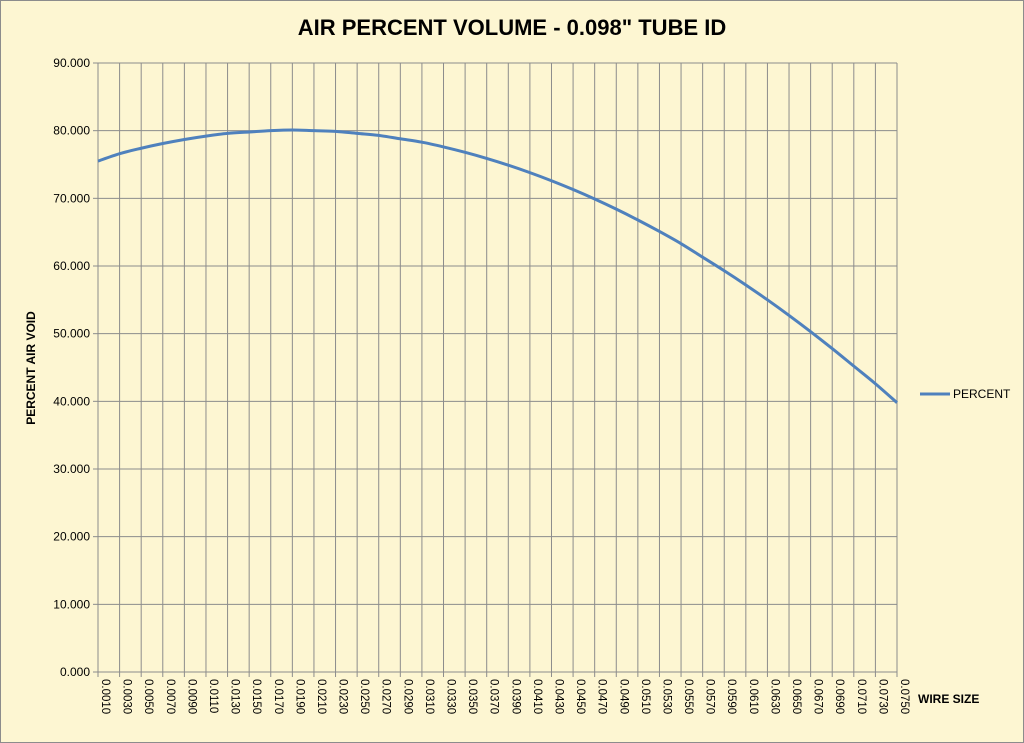 The width and height of the screenshot is (1024, 743). Describe the element at coordinates (407, 696) in the screenshot. I see `x-tick-label: 0.0290` at that location.